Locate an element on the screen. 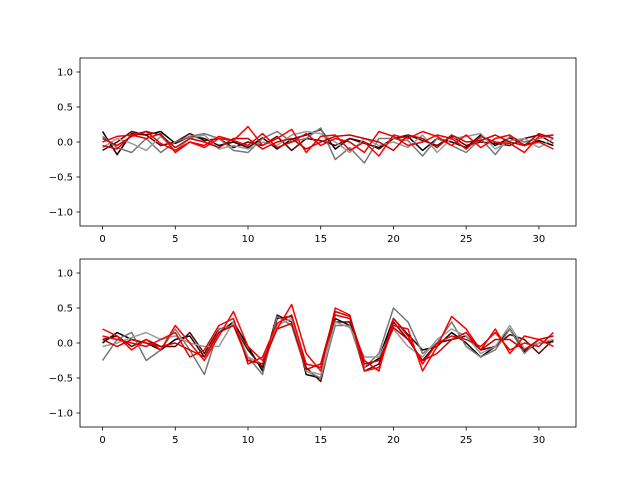 This screenshot has width=640, height=480. top-y-tick-label: −1.0 is located at coordinates (61, 213).